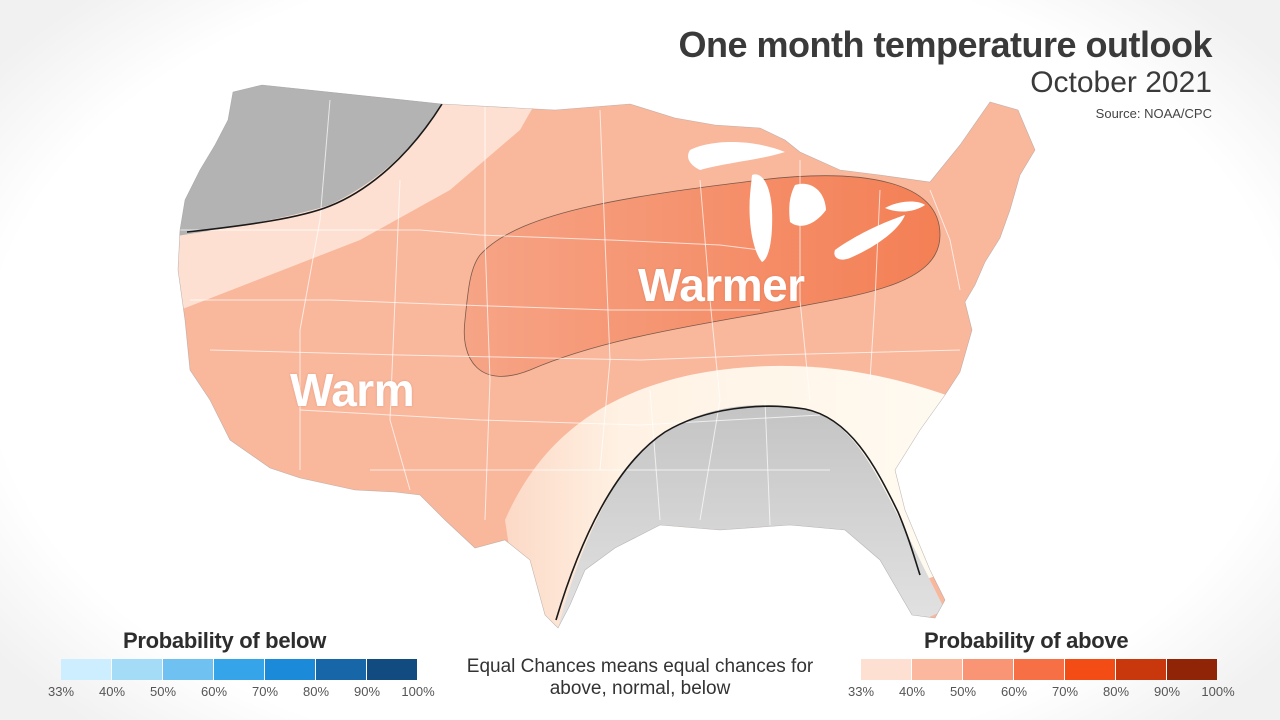 This screenshot has height=720, width=1280. What do you see at coordinates (1218, 691) in the screenshot?
I see `legend-above-tick-label: 100%` at bounding box center [1218, 691].